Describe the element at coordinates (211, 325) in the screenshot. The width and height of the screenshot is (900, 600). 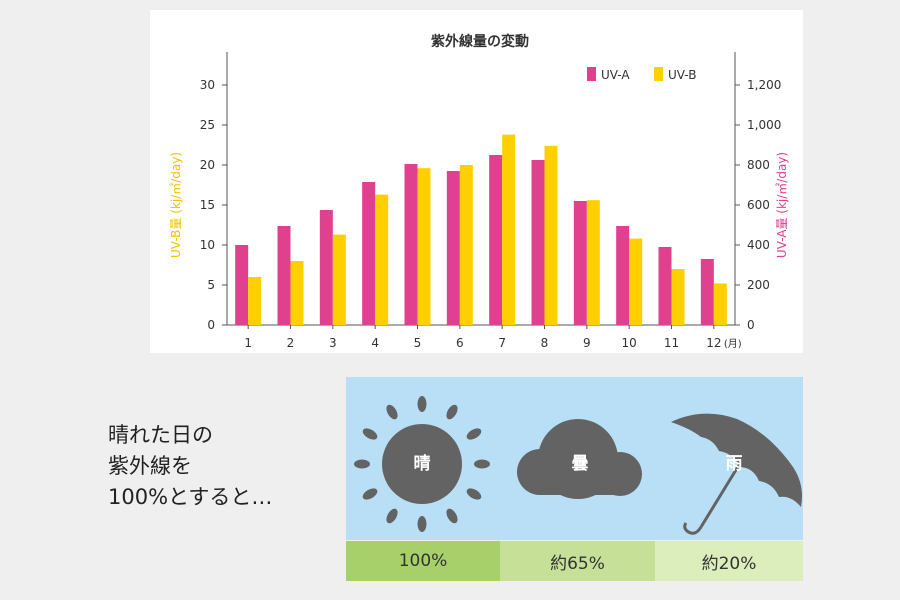
I see `left-tick-label: 0` at that location.